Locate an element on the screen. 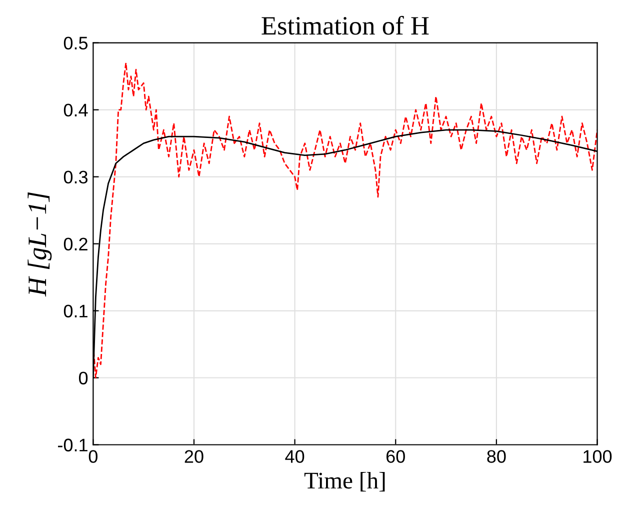 The width and height of the screenshot is (617, 522). y-axis-title: H [gL−1] is located at coordinates (40, 244).